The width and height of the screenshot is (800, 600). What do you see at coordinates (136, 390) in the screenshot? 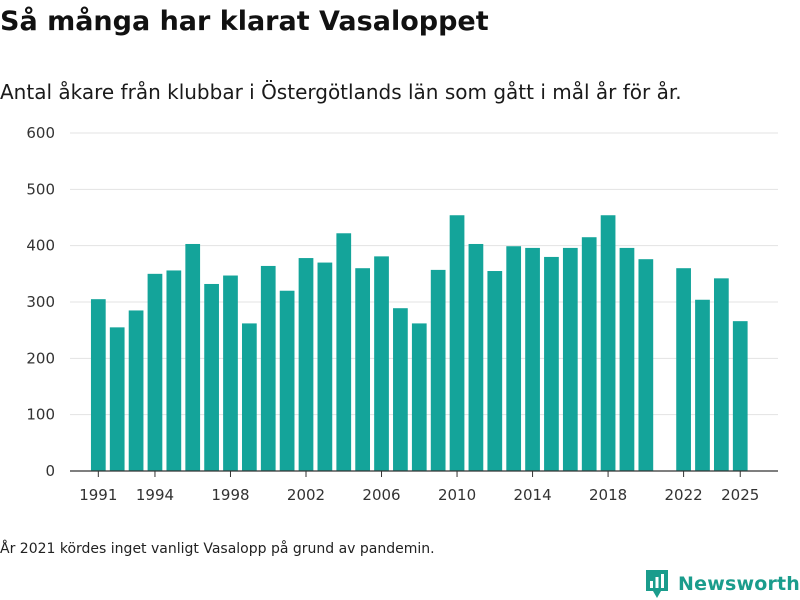
I see `bar-1993` at bounding box center [136, 390].